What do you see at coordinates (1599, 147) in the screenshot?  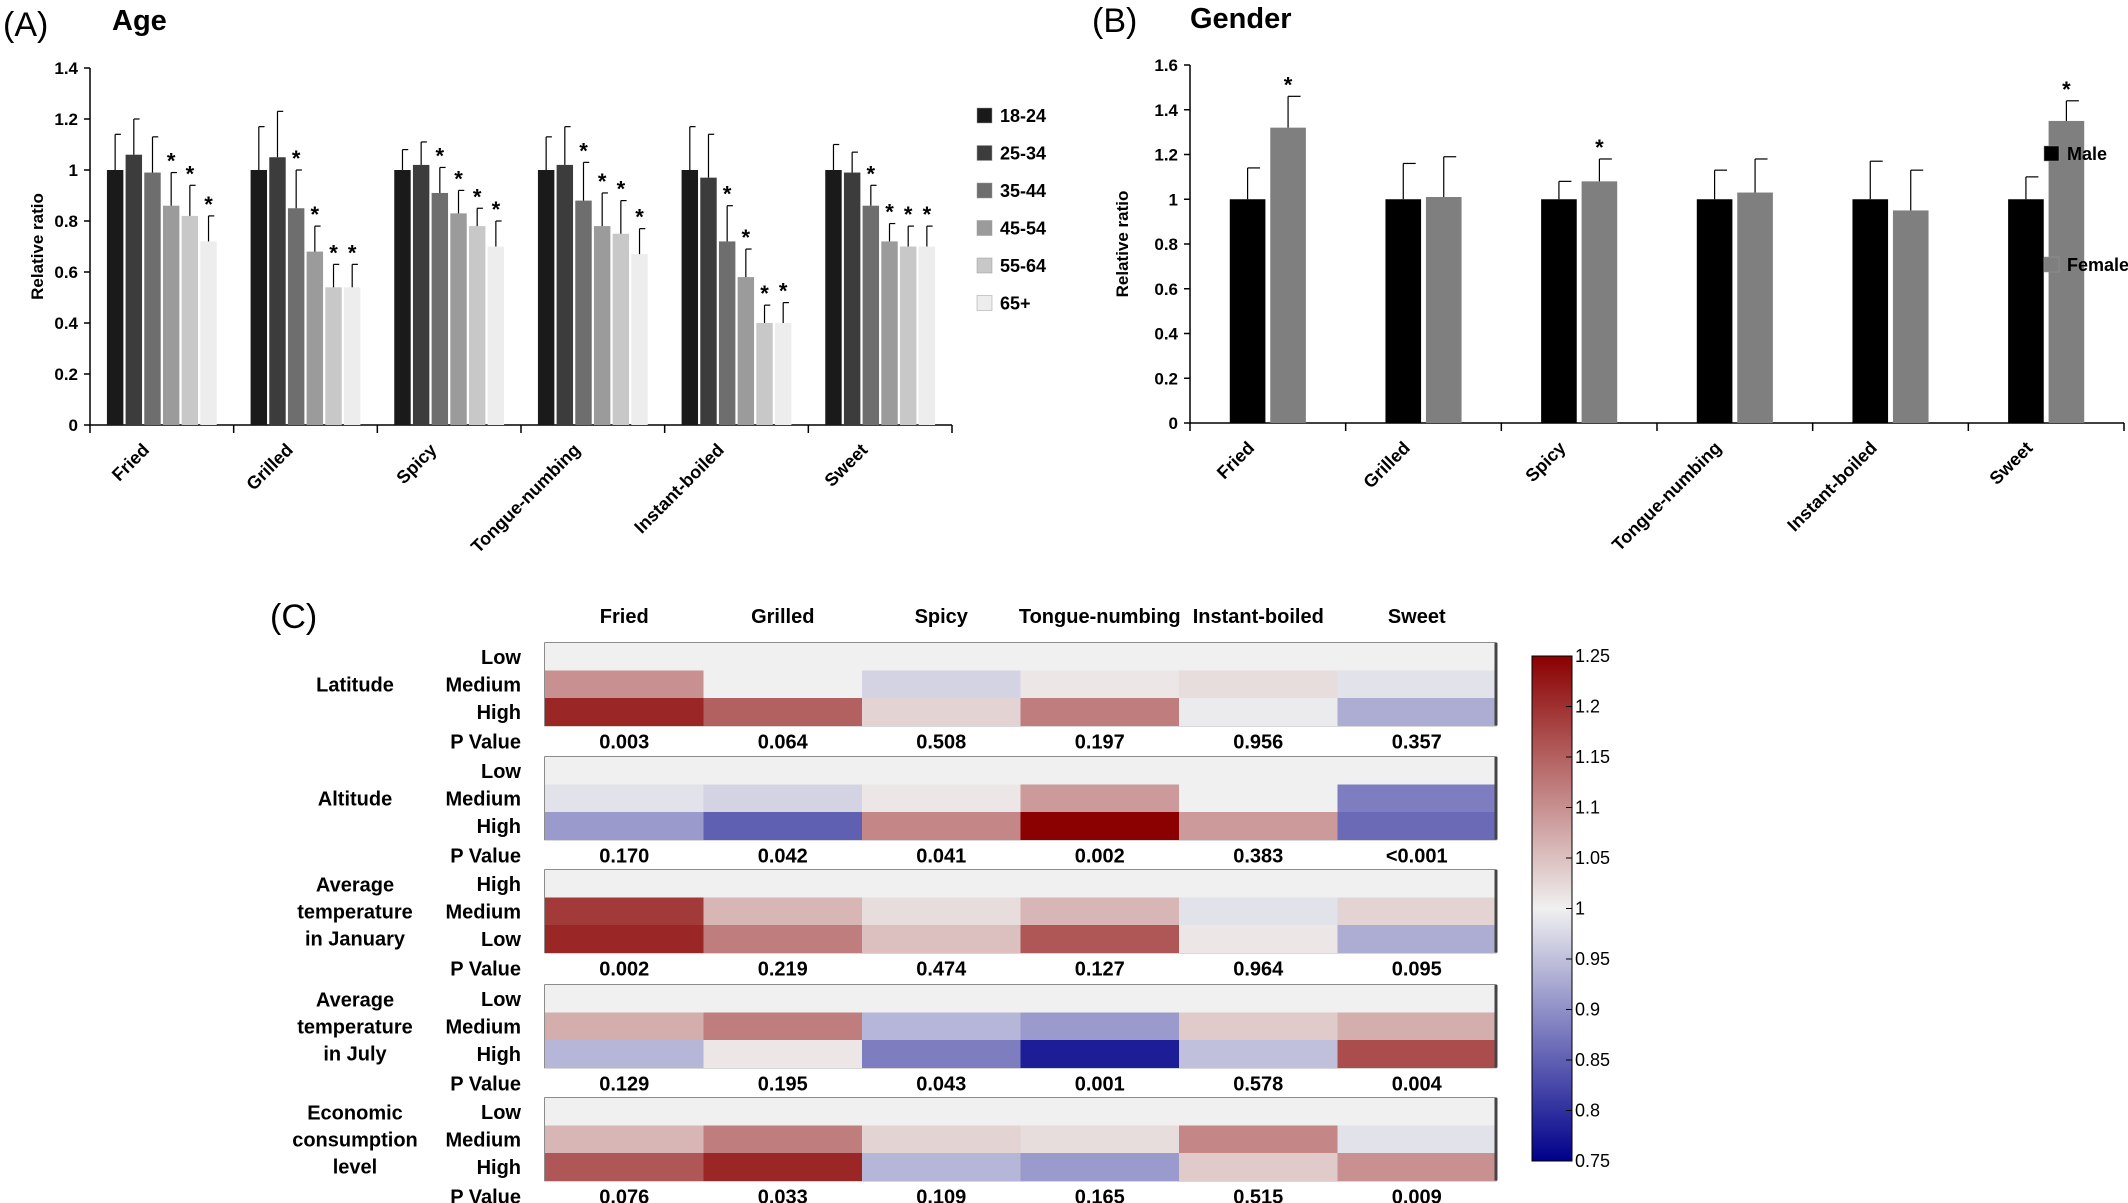 I see `b-significance-marker: *` at bounding box center [1599, 147].